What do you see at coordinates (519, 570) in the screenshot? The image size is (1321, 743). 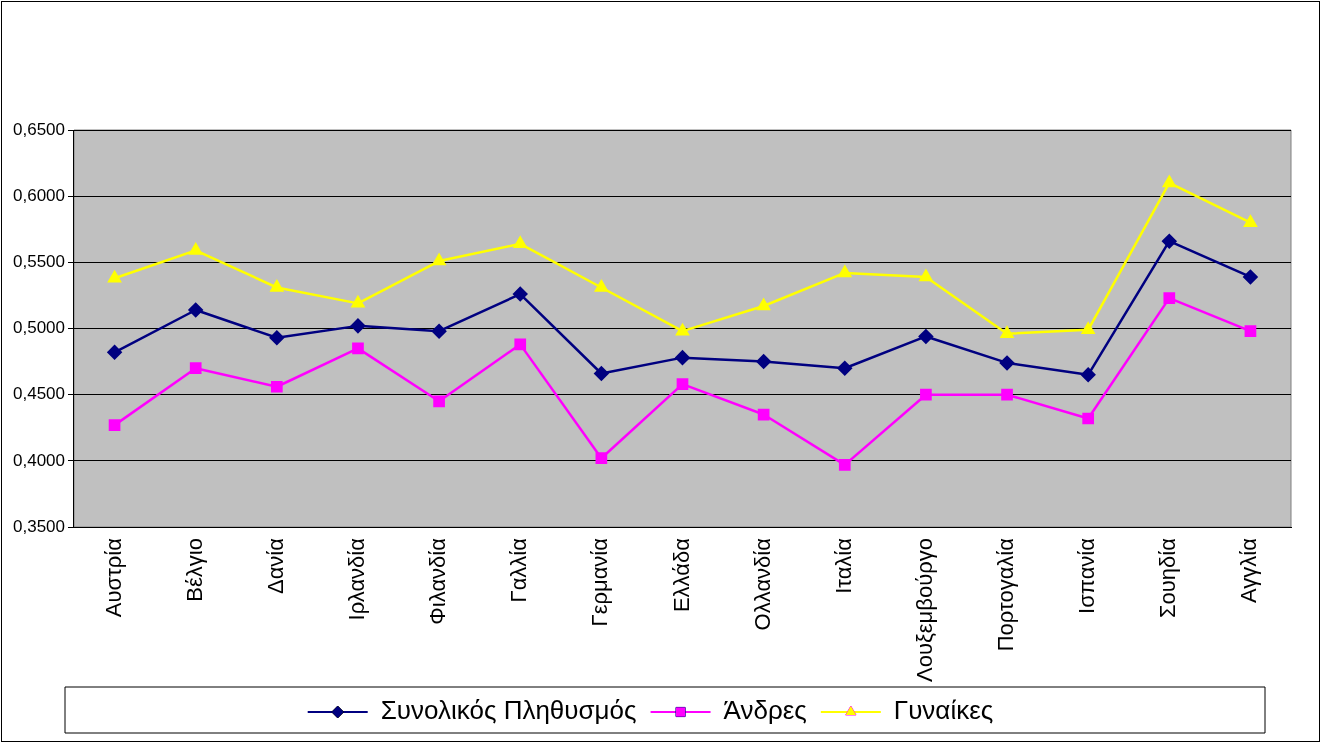 I see `x-tick-label: Γαλλία` at bounding box center [519, 570].